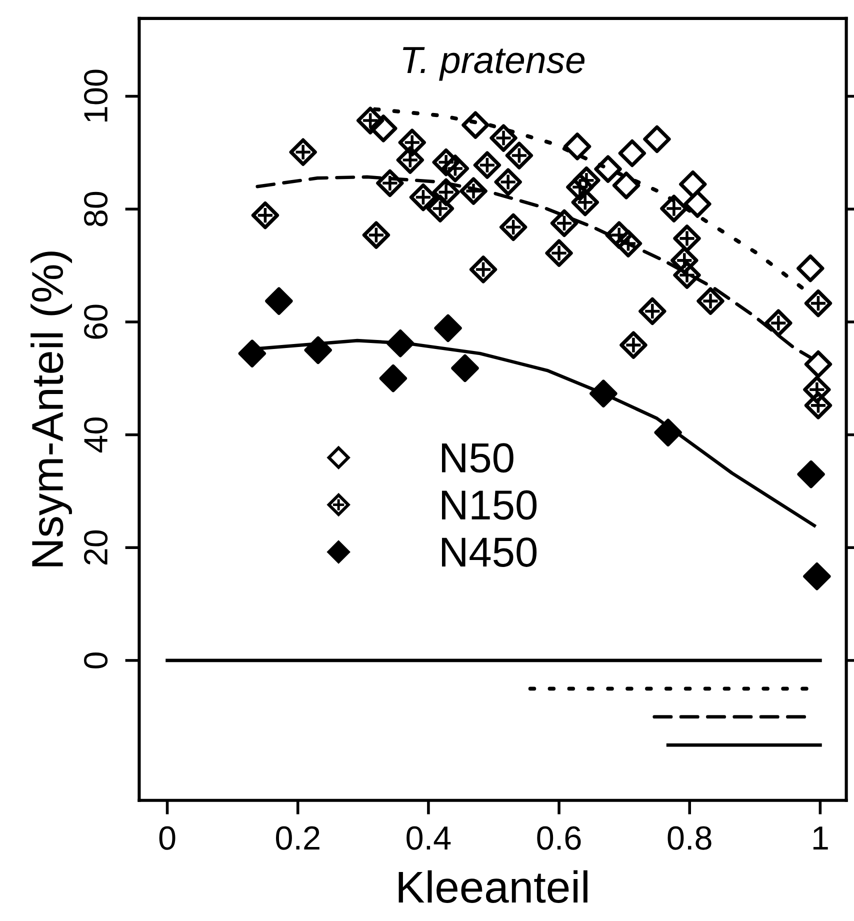 This screenshot has height=921, width=854. Describe the element at coordinates (478, 458) in the screenshot. I see `legend-label: N50` at that location.